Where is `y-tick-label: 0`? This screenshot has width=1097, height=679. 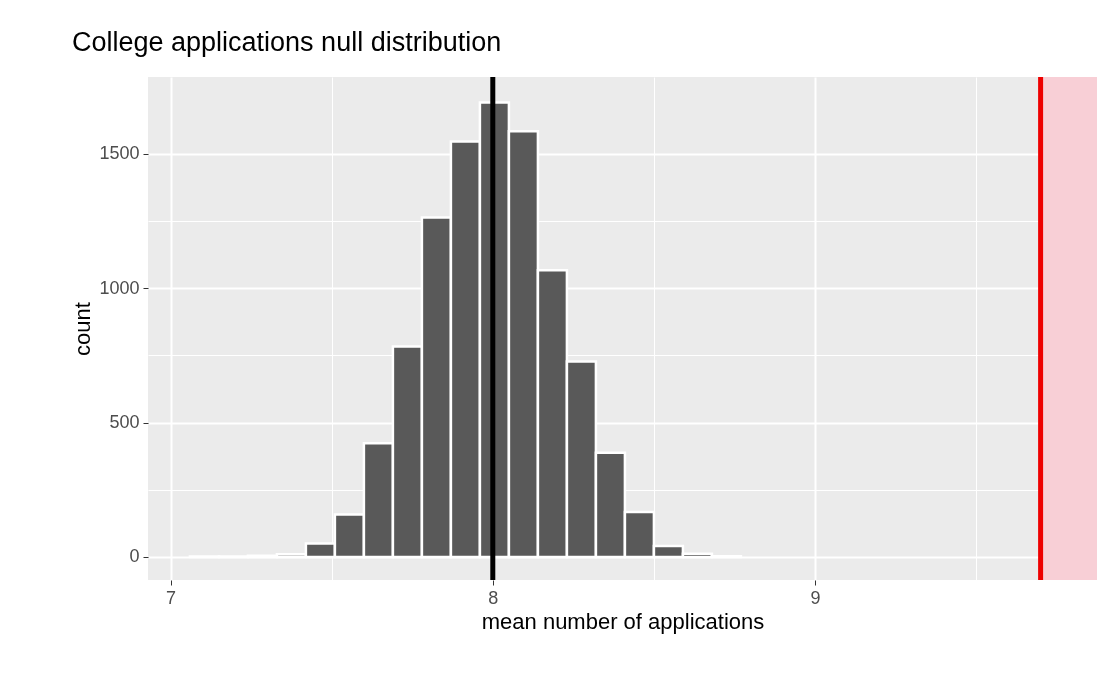
y-tick-label: 0 is located at coordinates (134, 556).